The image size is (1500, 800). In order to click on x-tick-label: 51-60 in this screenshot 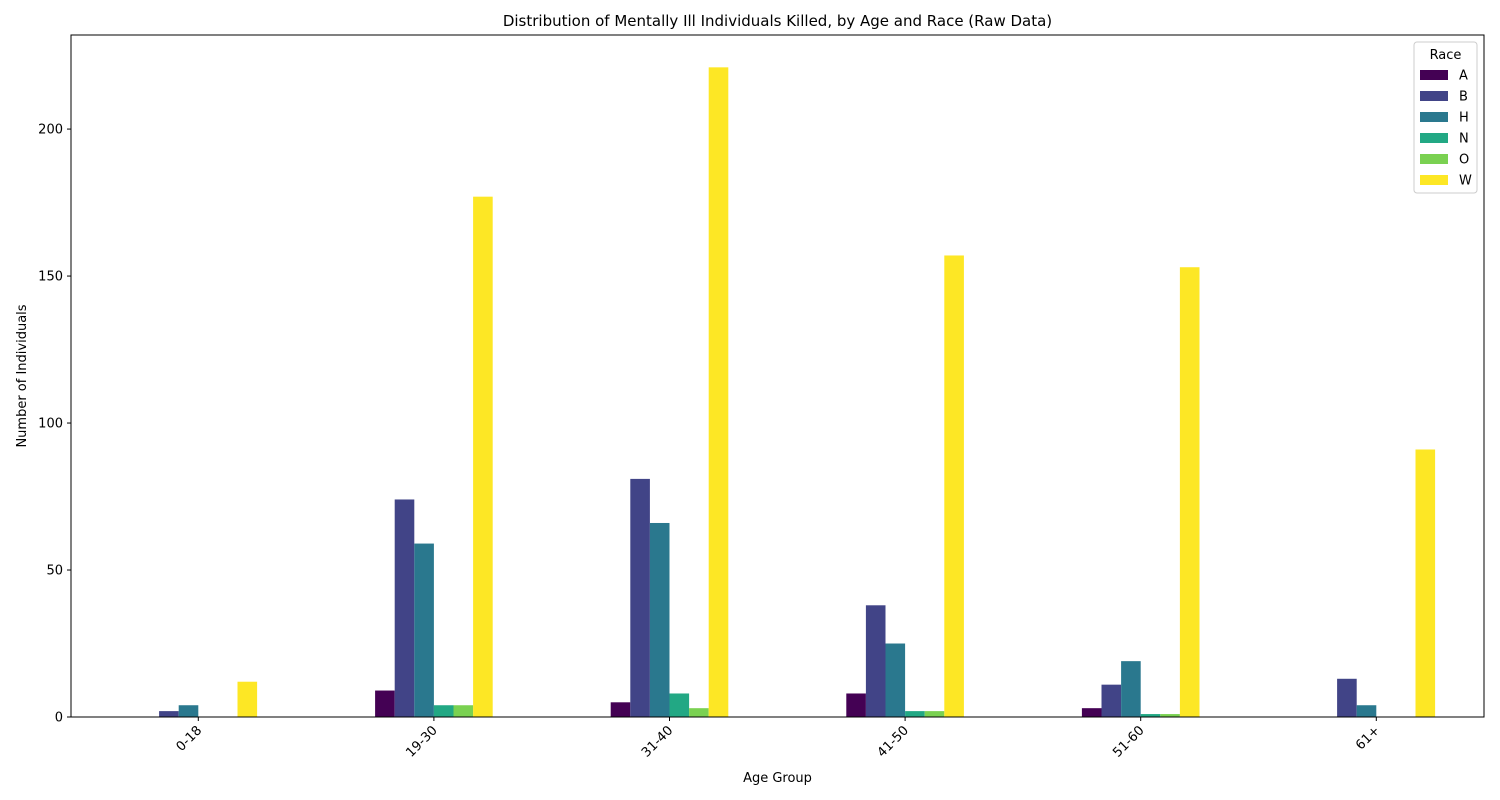, I will do `click(1128, 741)`.